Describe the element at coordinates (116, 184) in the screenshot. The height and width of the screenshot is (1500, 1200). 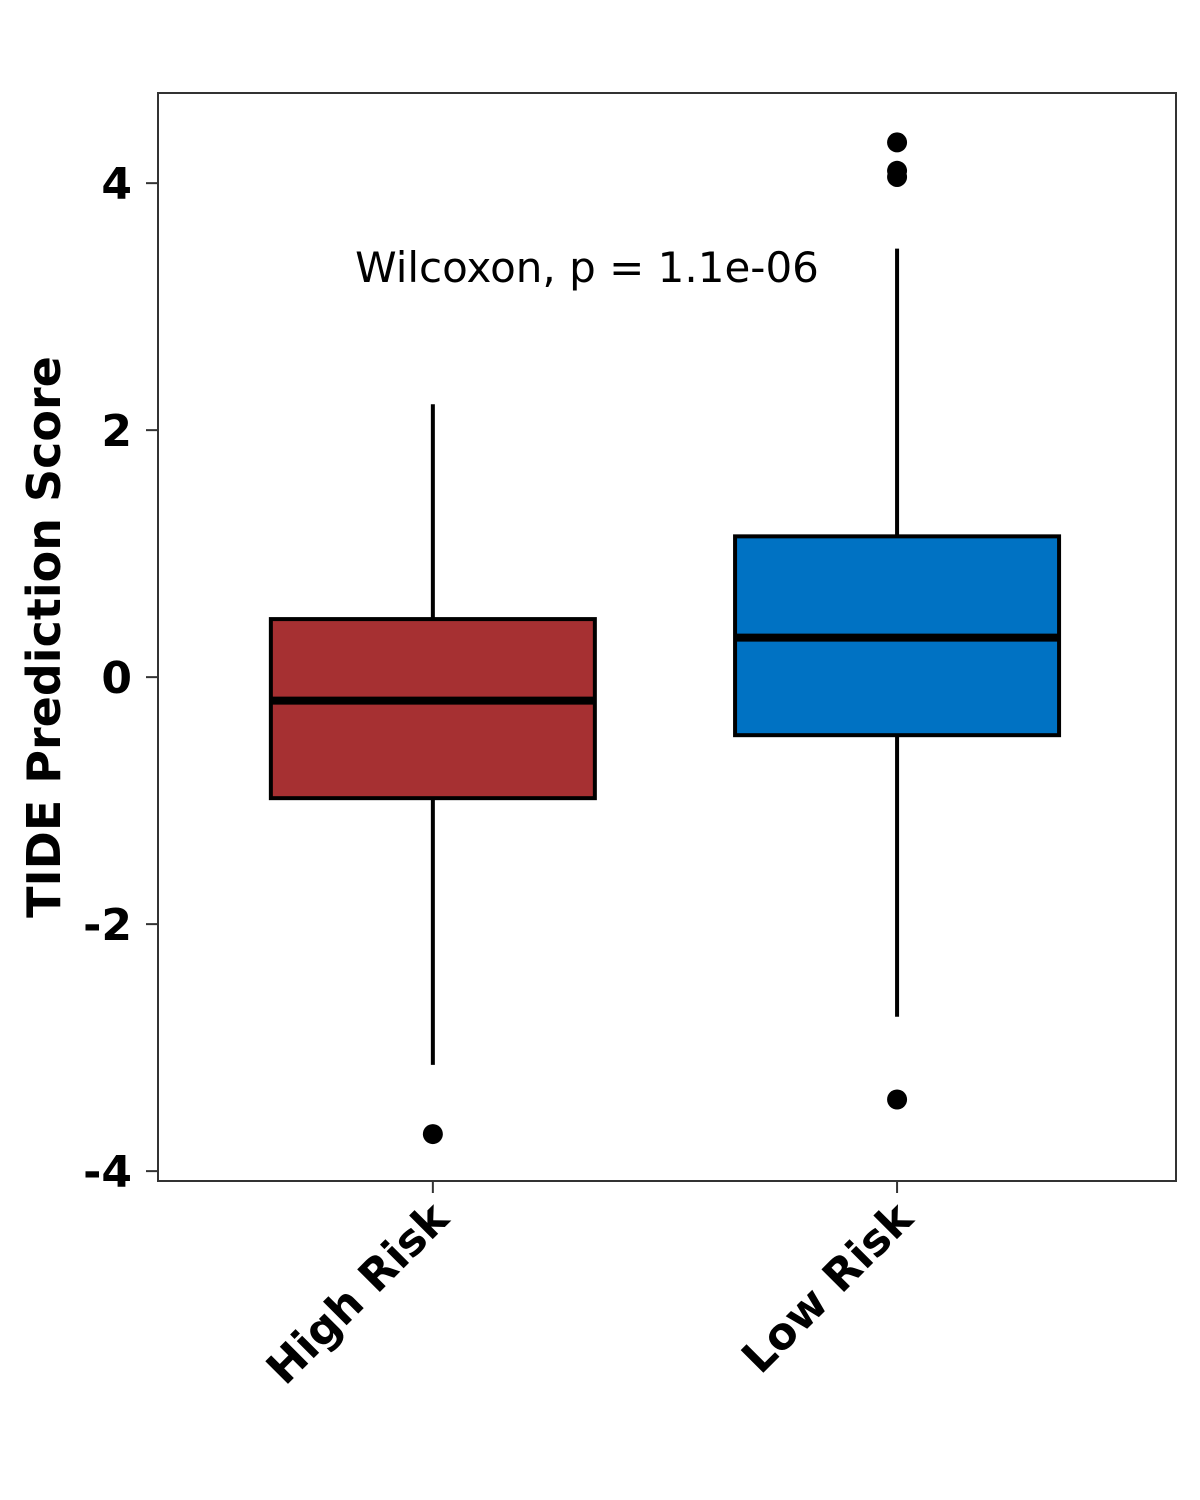
I see `y-tick-label: 4` at that location.